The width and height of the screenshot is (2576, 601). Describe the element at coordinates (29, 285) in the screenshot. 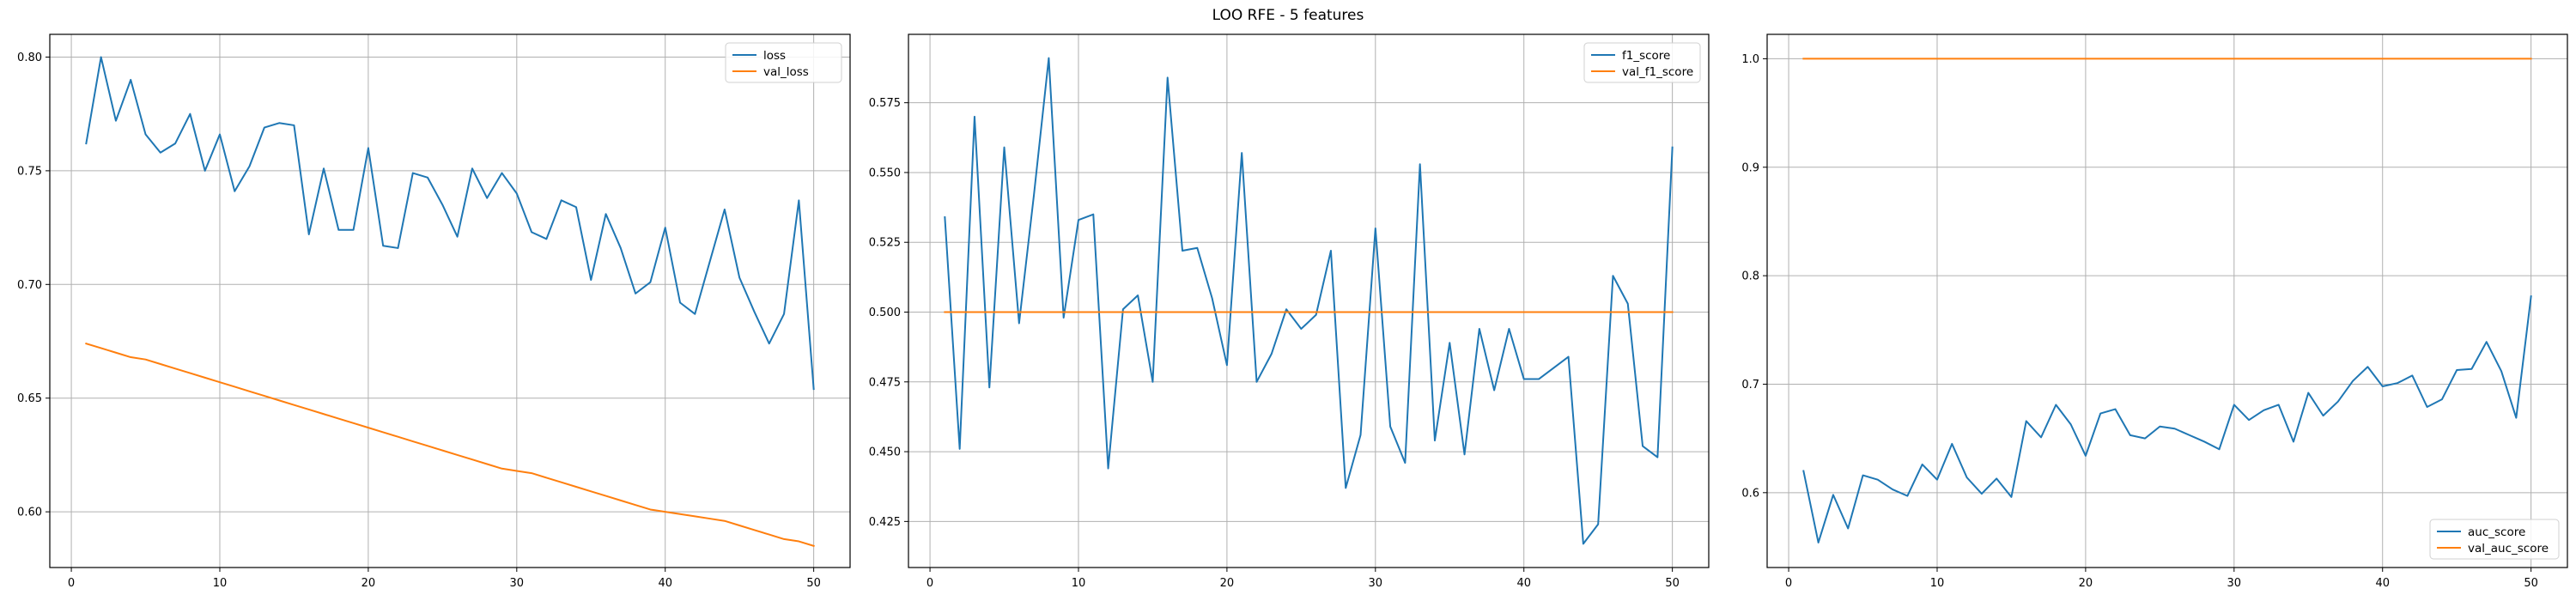

I see `y-tick-label: 0.70` at that location.